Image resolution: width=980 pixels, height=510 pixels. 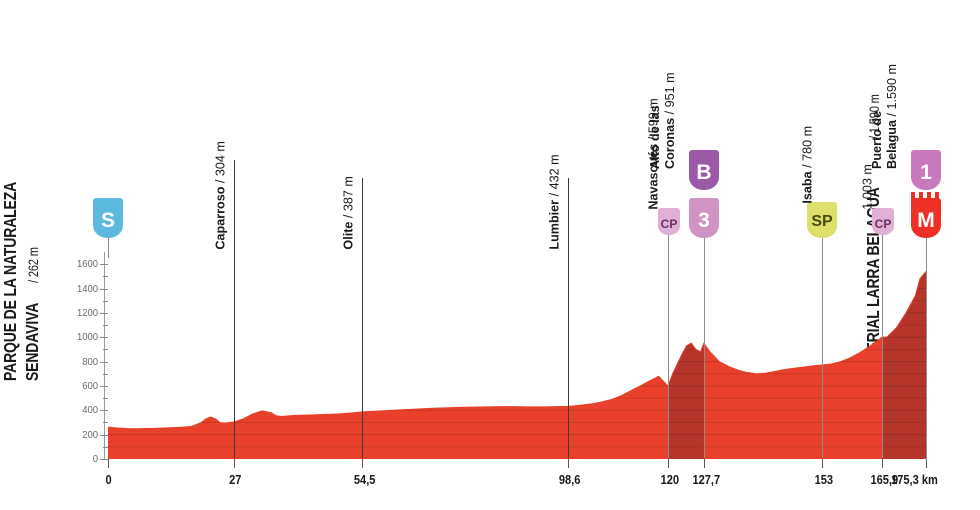 I want to click on y-tick-label: 200, so click(x=90, y=434).